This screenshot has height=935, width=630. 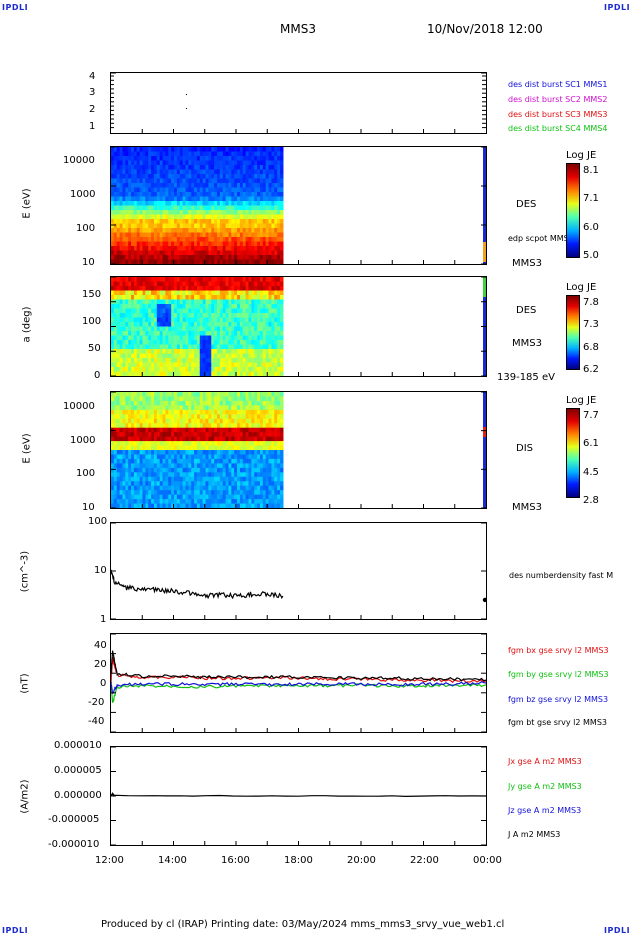 What do you see at coordinates (581, 400) in the screenshot?
I see `colorbar-title: Log JE` at bounding box center [581, 400].